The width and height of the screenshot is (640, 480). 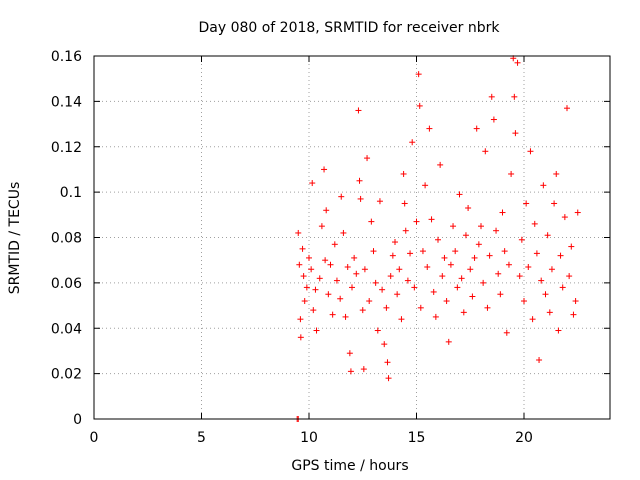 I want to click on y-tick-label: 0.06, so click(x=66, y=284).